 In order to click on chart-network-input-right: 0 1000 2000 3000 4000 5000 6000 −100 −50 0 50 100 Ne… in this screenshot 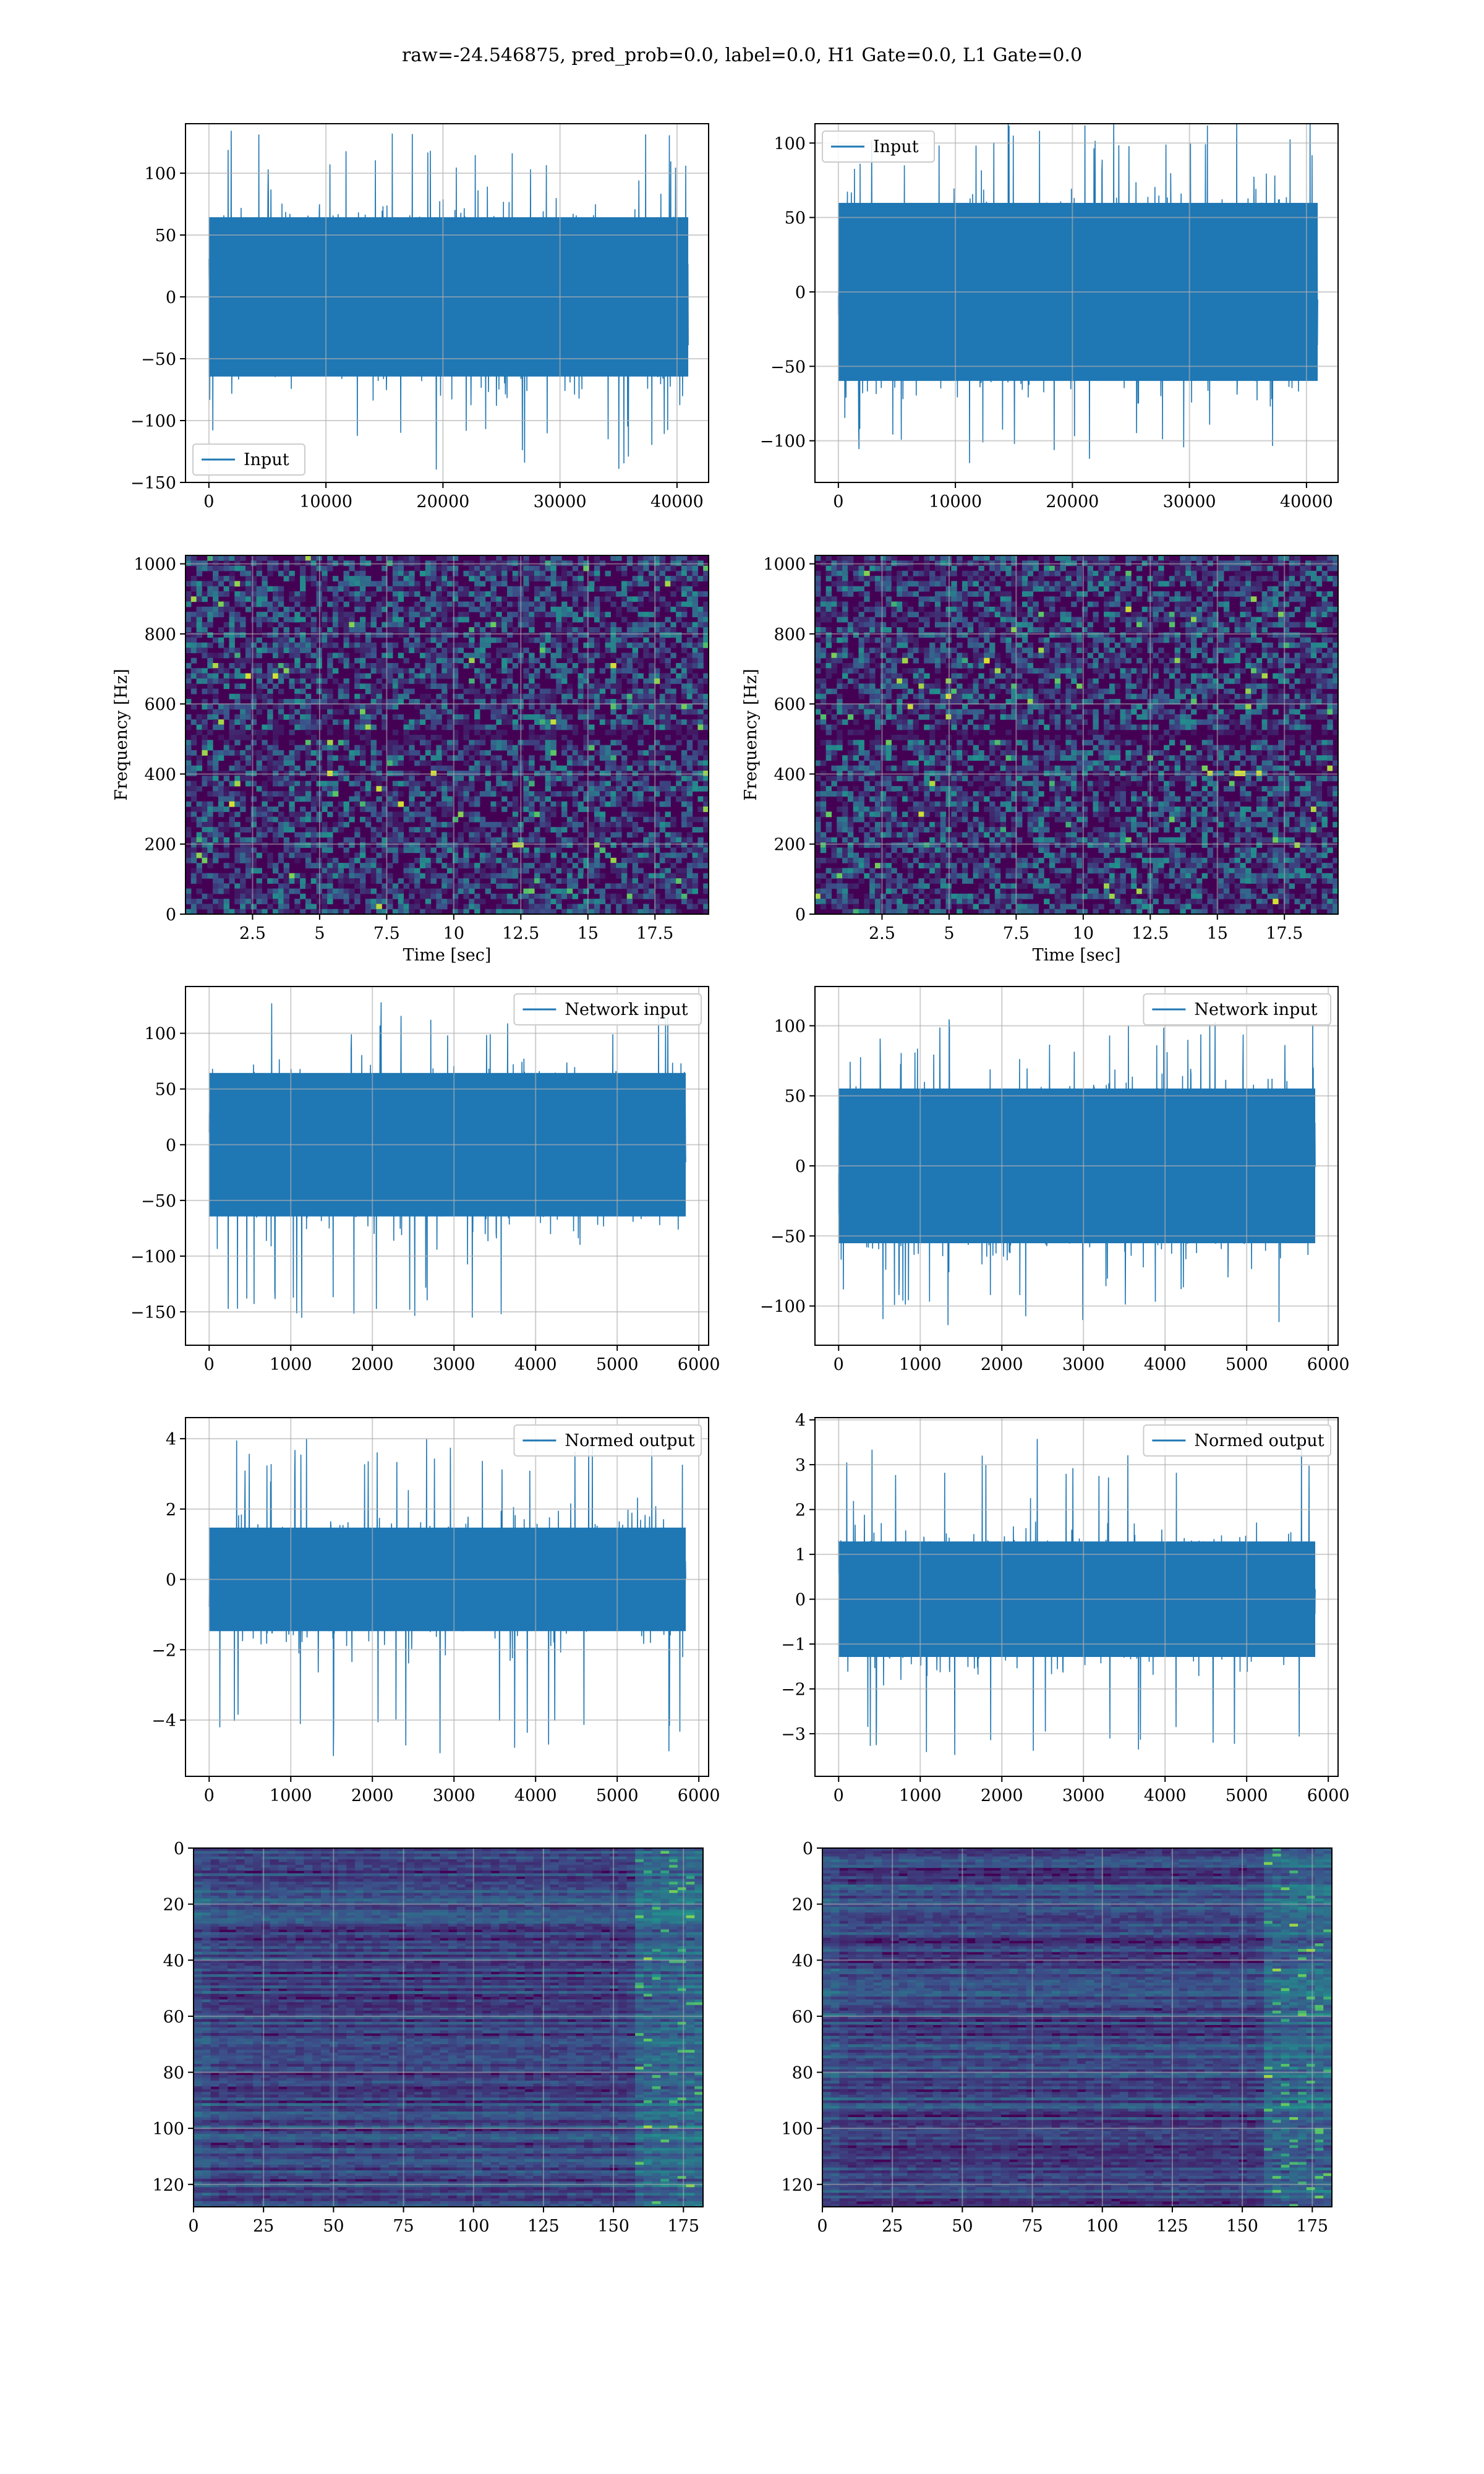, I will do `click(1055, 1180)`.